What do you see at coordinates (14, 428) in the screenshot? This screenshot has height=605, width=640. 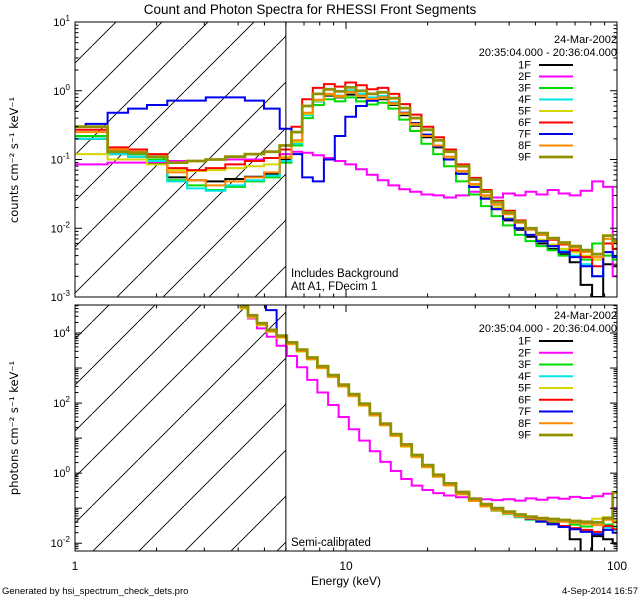 I see `bottom-panel-y-axis-label: photons cm⁻² s⁻¹ keV⁻¹` at bounding box center [14, 428].